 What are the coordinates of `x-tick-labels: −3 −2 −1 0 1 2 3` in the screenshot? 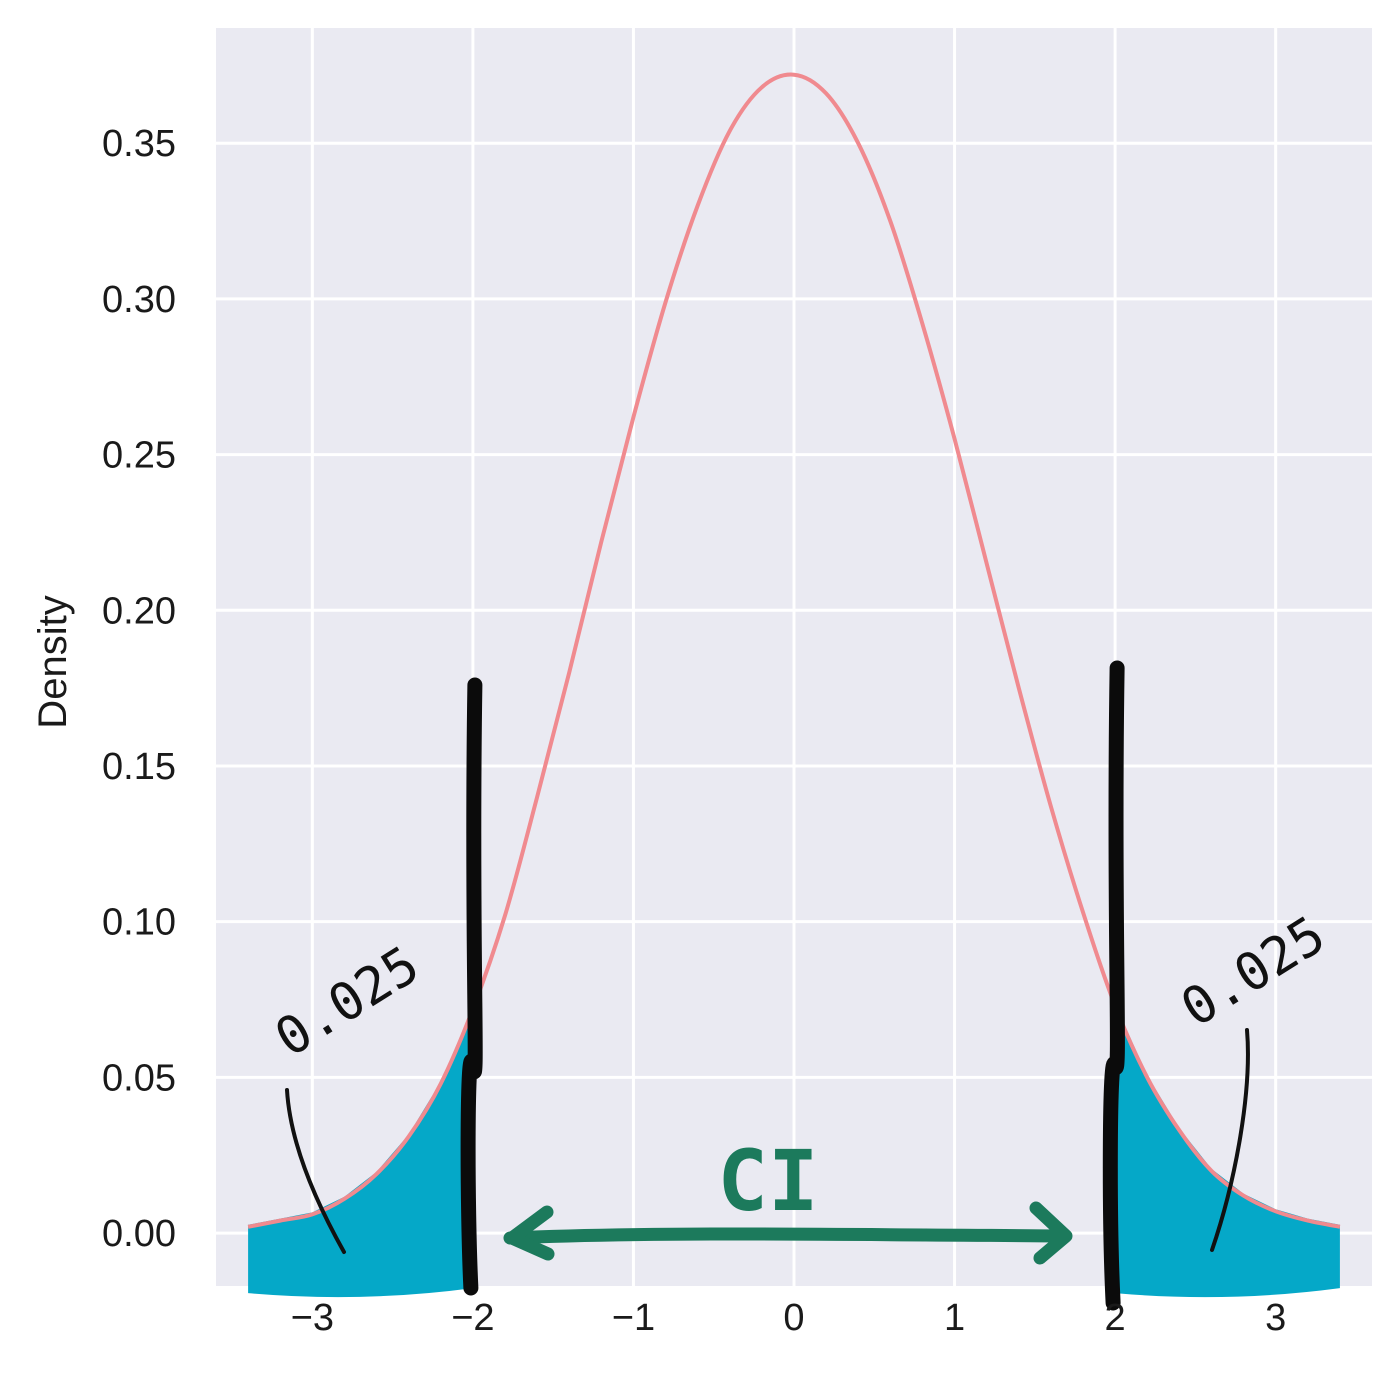 It's located at (789, 1318).